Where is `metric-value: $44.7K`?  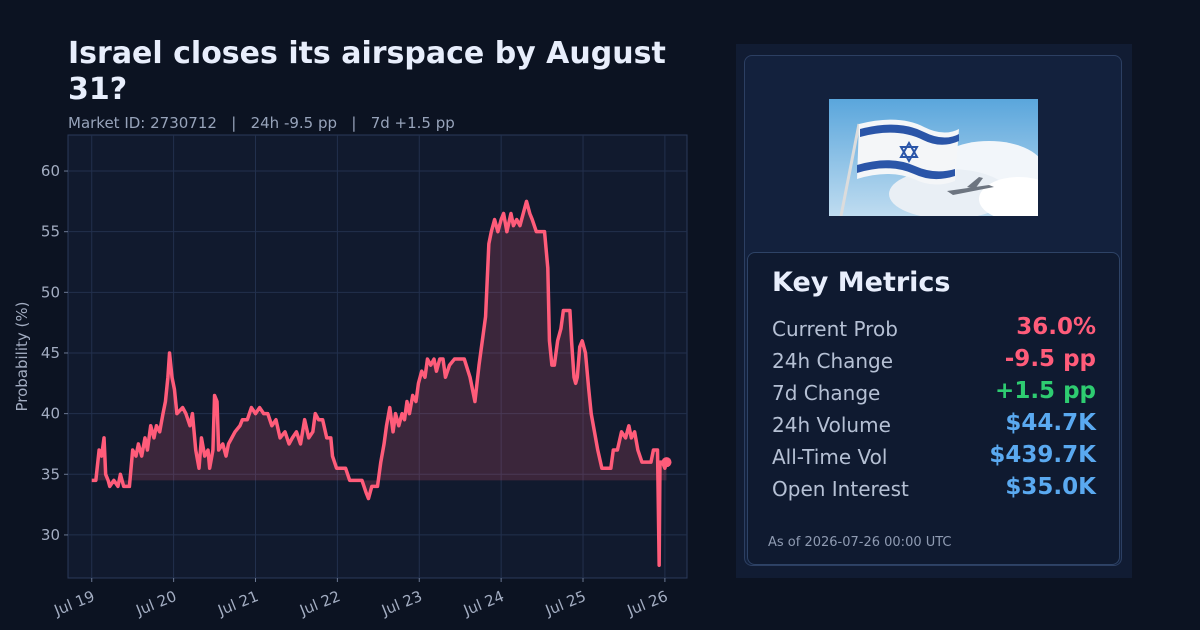 metric-value: $44.7K is located at coordinates (1050, 423).